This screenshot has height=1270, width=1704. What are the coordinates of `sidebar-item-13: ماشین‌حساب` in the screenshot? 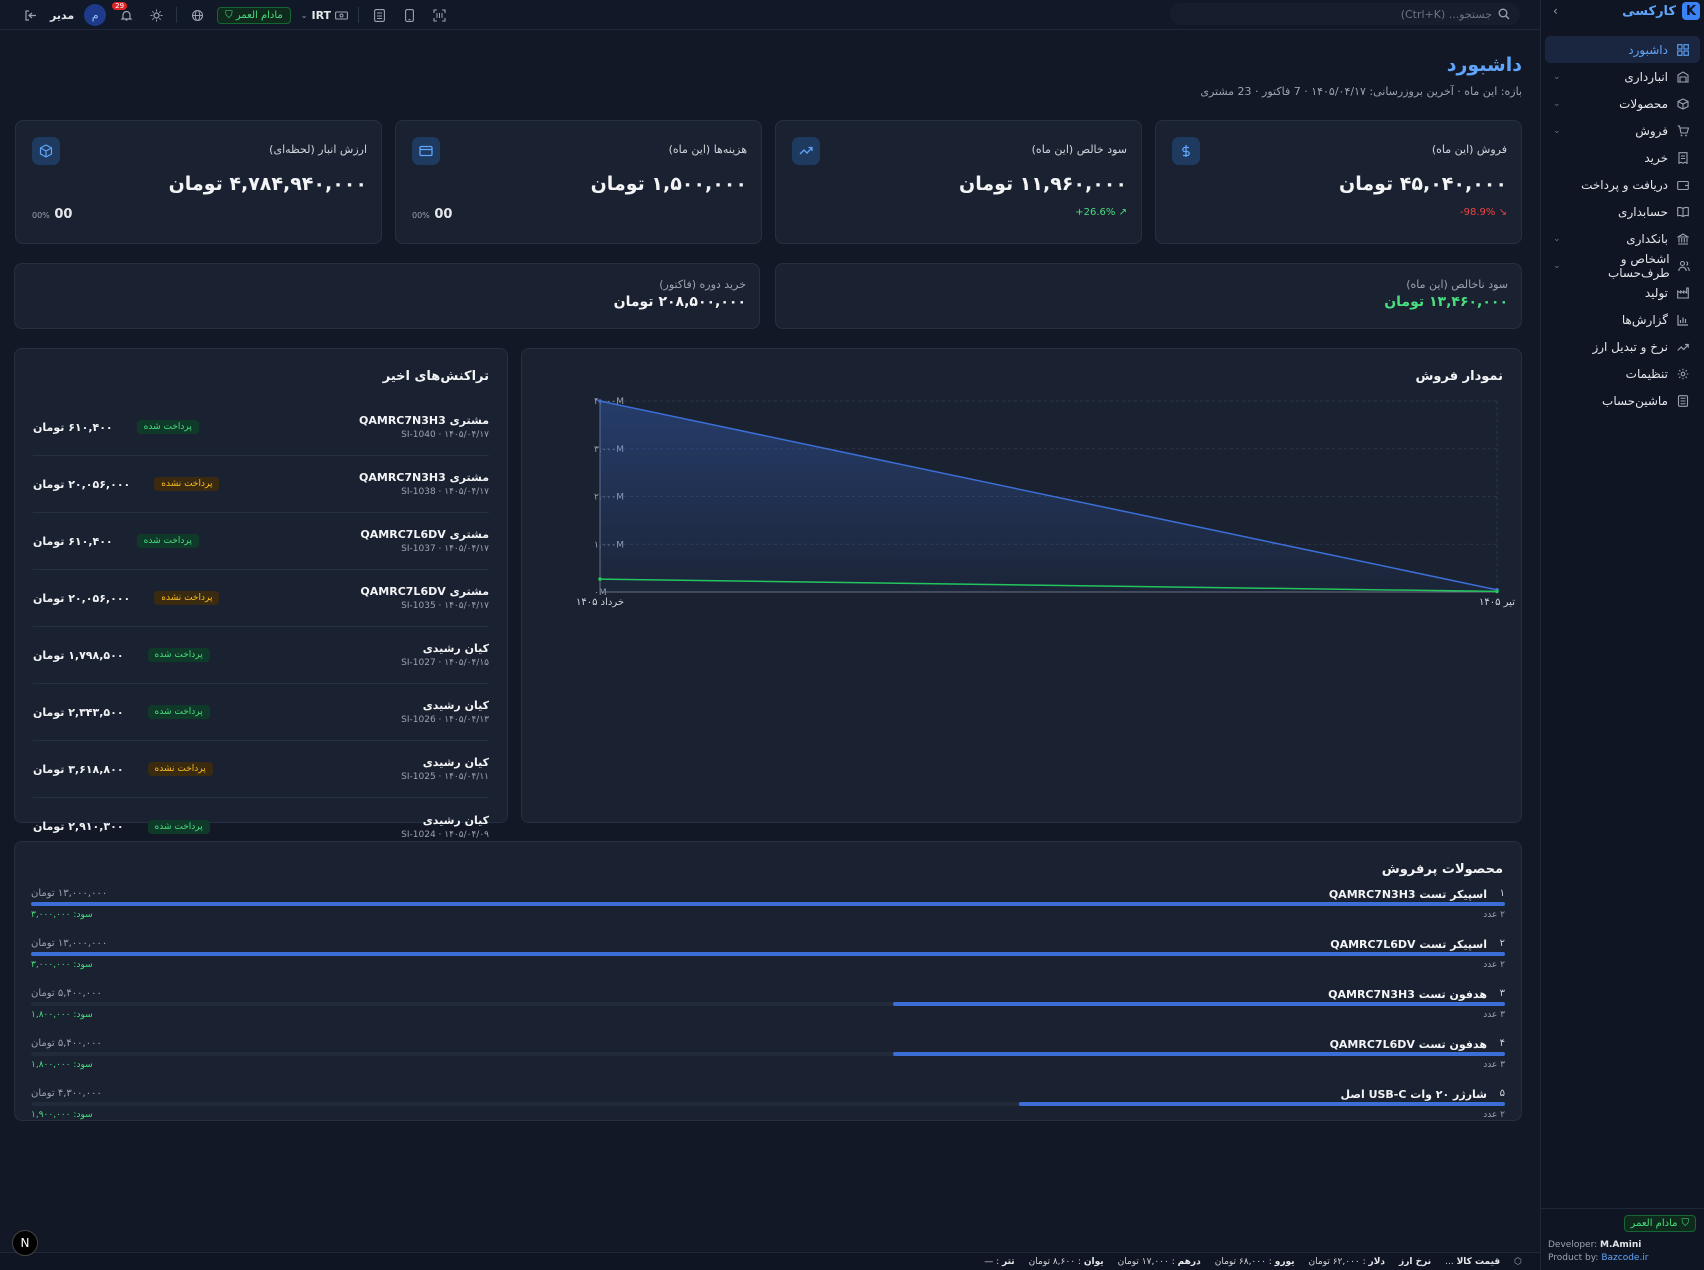 It's located at (1622, 400).